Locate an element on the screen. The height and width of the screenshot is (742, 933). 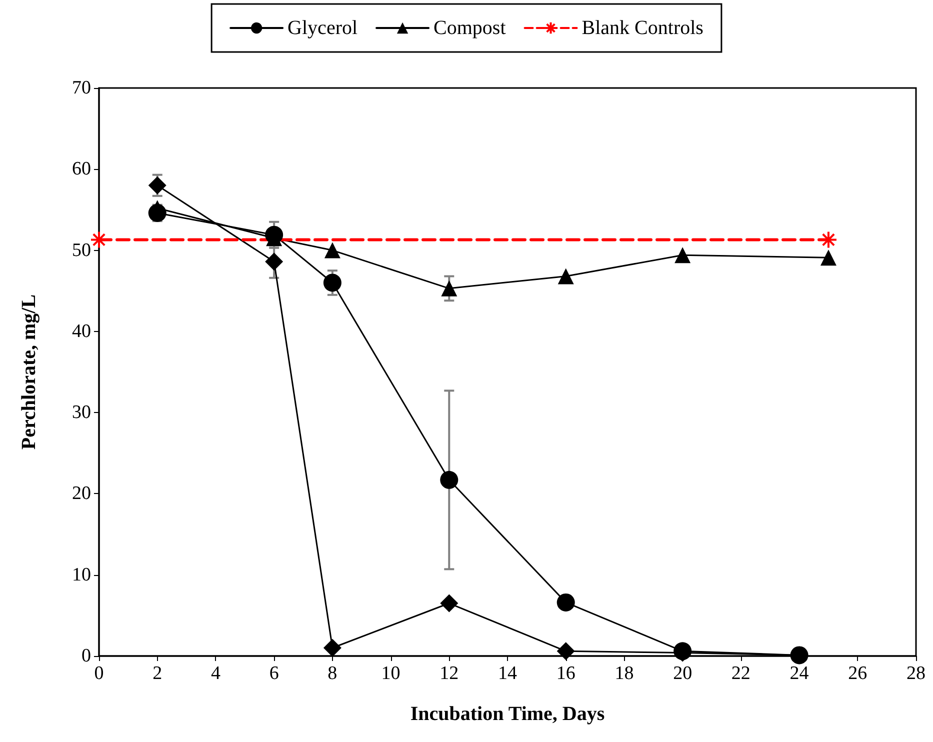
x-axis-title: Incubation Time, Days is located at coordinates (507, 714).